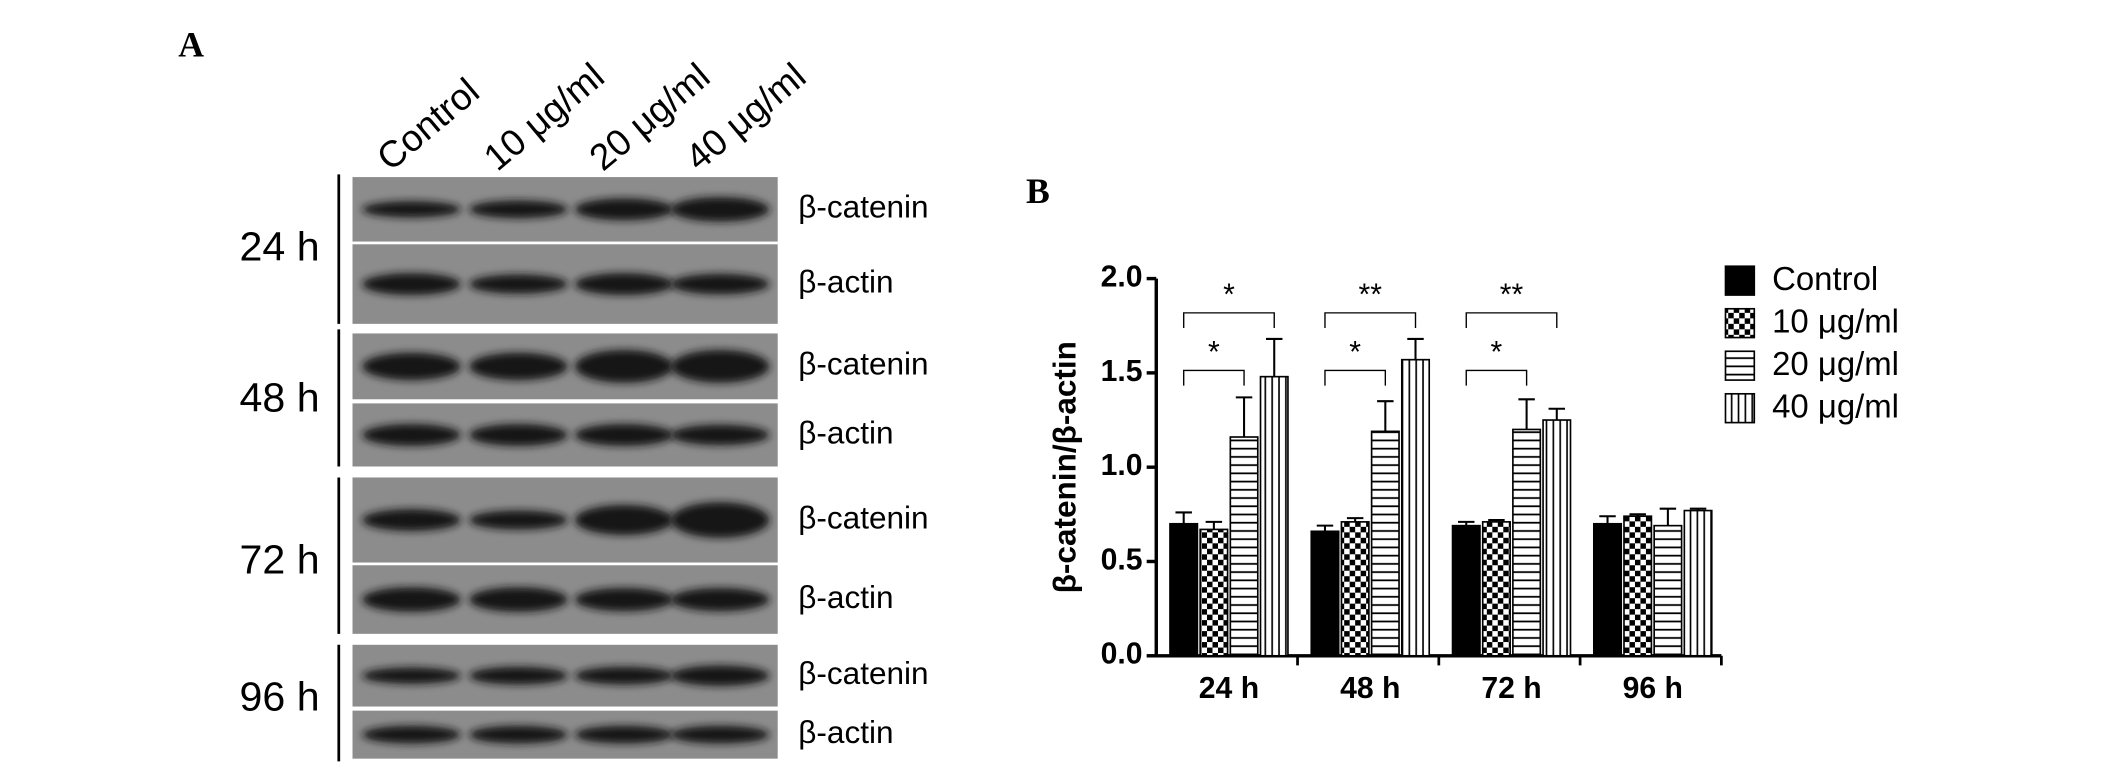  Describe the element at coordinates (1835, 321) in the screenshot. I see `legend-label: 10 μg/ml` at that location.